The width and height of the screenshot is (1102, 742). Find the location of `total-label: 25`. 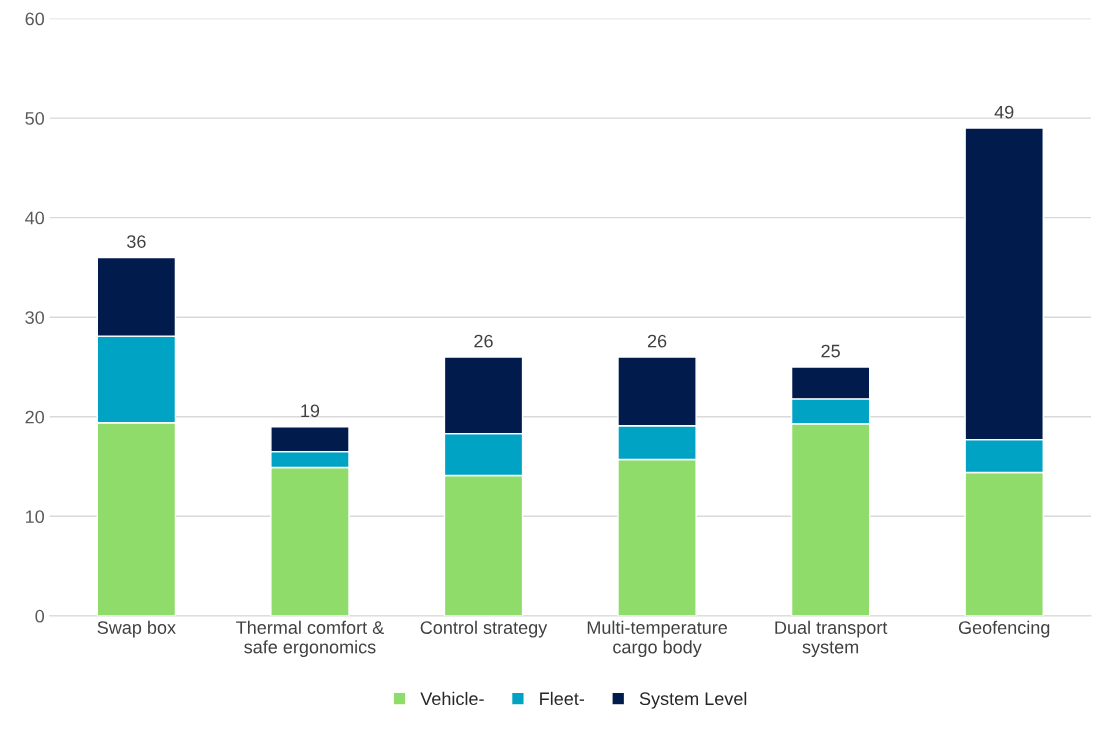

total-label: 25 is located at coordinates (830, 351).